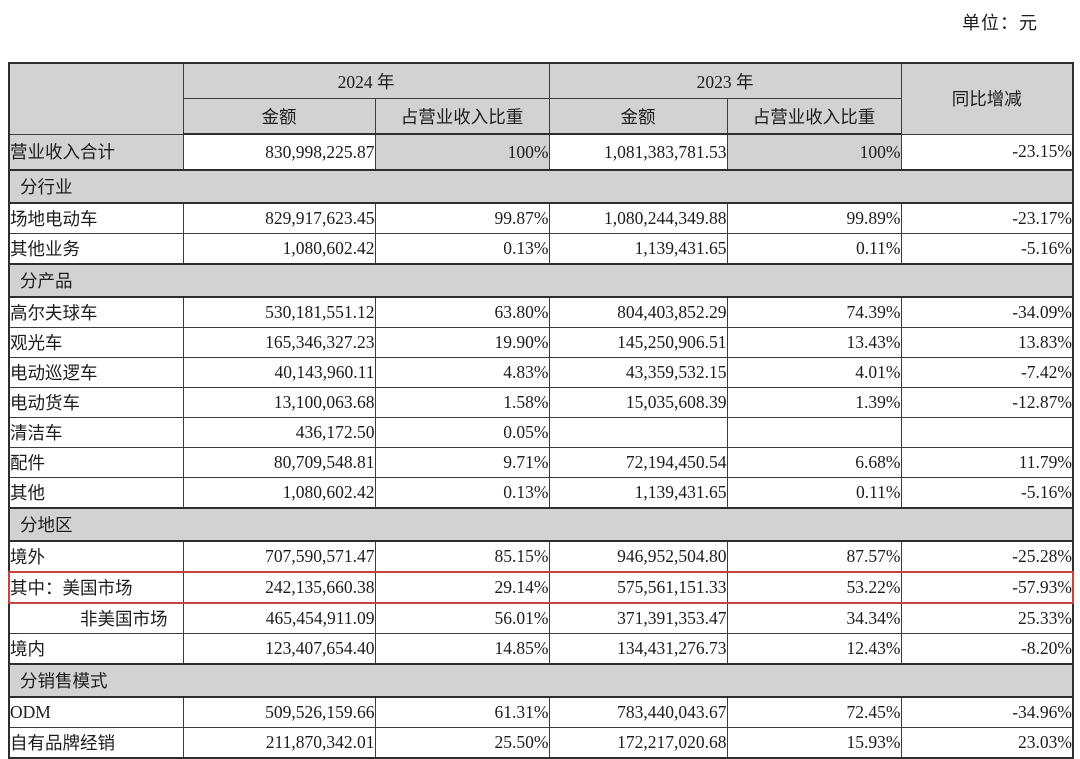 This screenshot has height=759, width=1080. I want to click on yoy-change: -23.17%, so click(987, 218).